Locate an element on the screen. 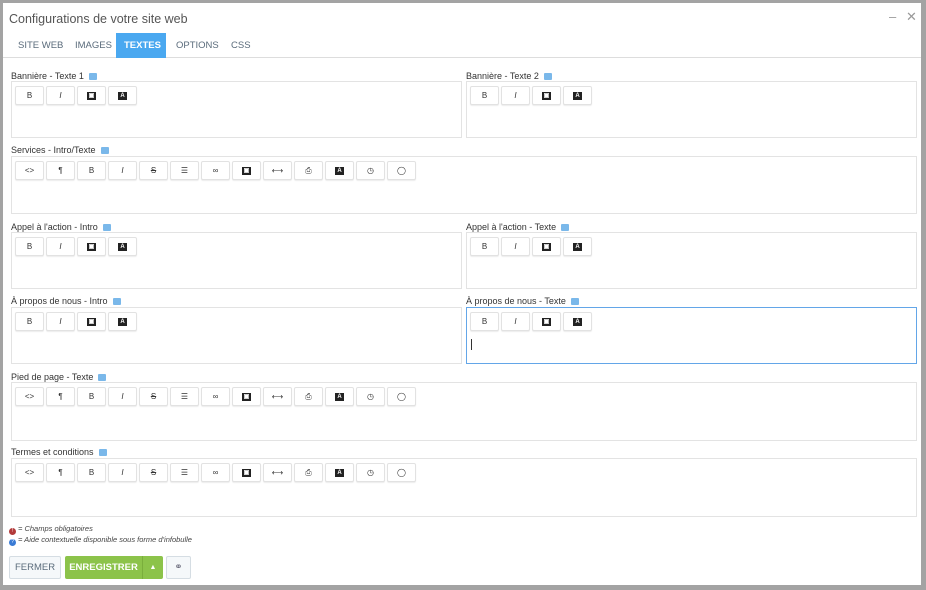 The width and height of the screenshot is (926, 590). rich-text-editor-about_intro: B I ▣ A is located at coordinates (236, 335).